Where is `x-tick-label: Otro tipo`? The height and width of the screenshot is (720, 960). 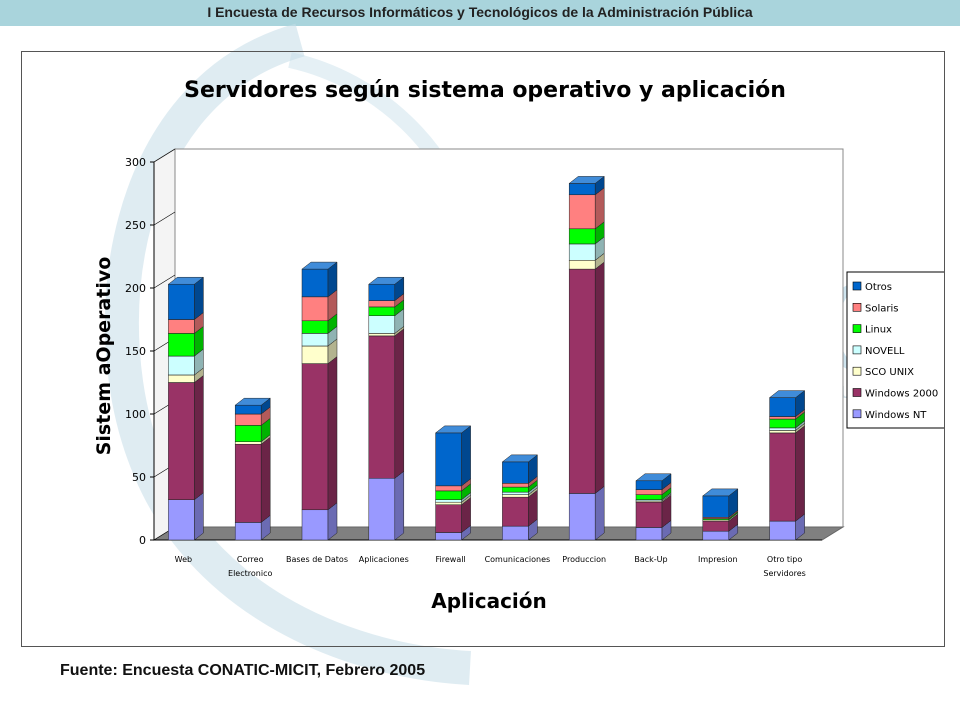 x-tick-label: Otro tipo is located at coordinates (784, 559).